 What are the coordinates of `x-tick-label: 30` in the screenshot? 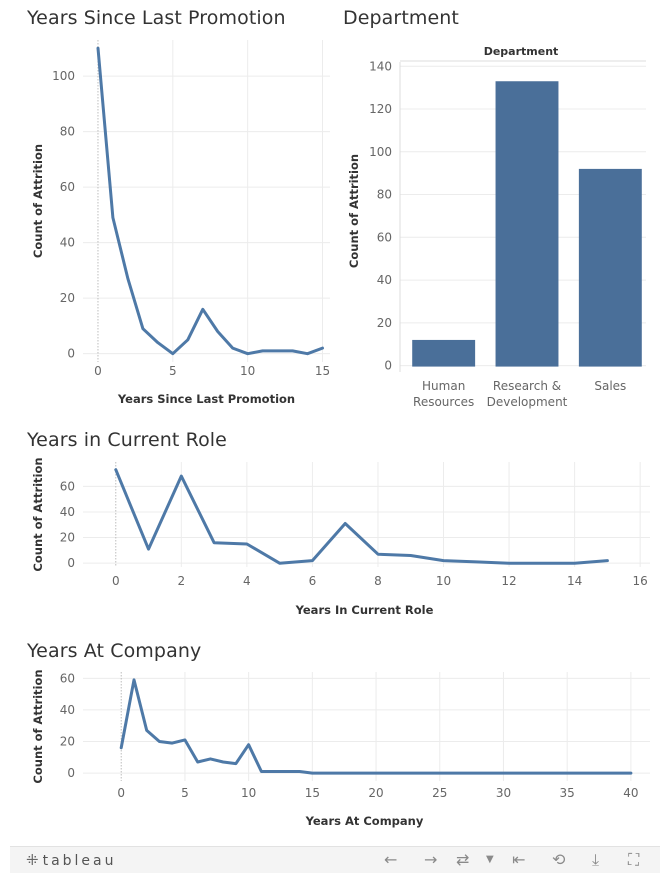 It's located at (503, 793).